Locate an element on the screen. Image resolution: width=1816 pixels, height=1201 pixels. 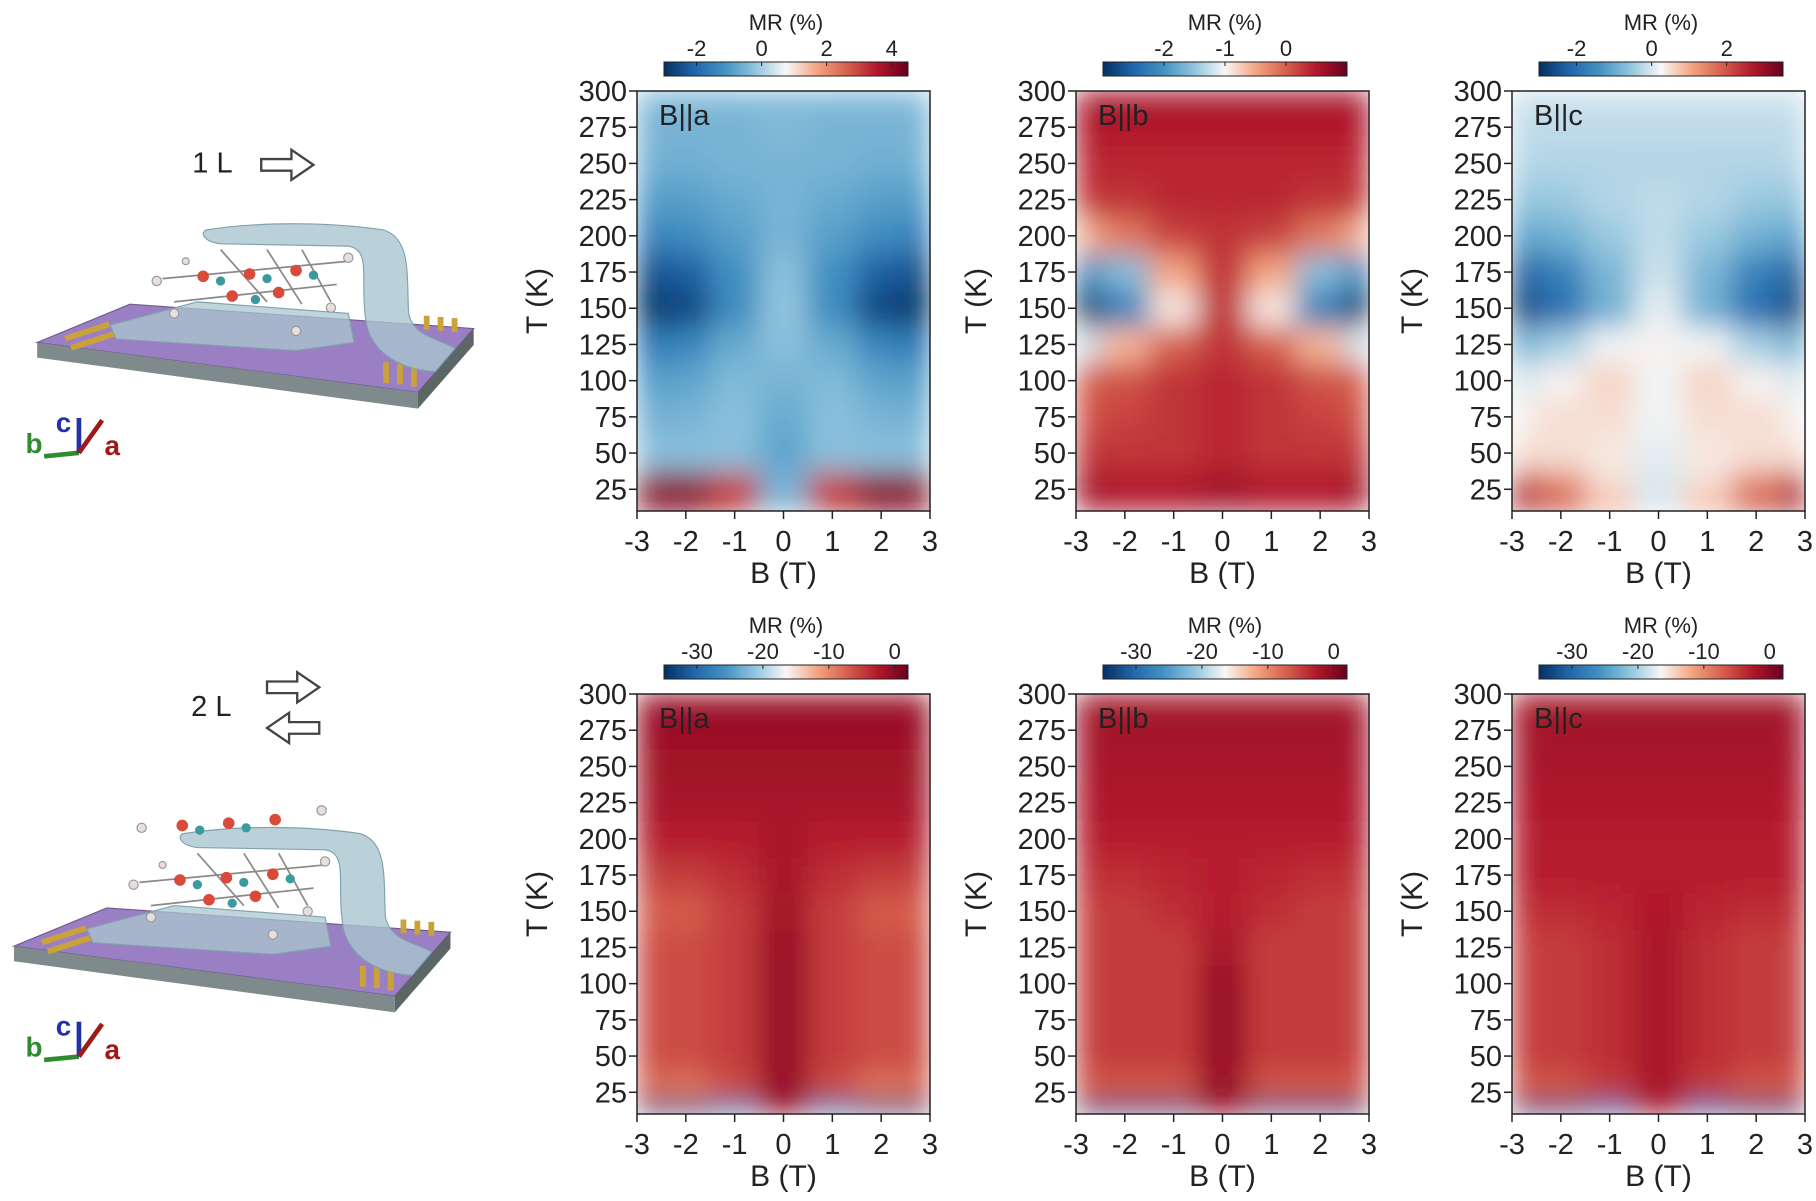
y-tick-label: 150 is located at coordinates (1478, 309).